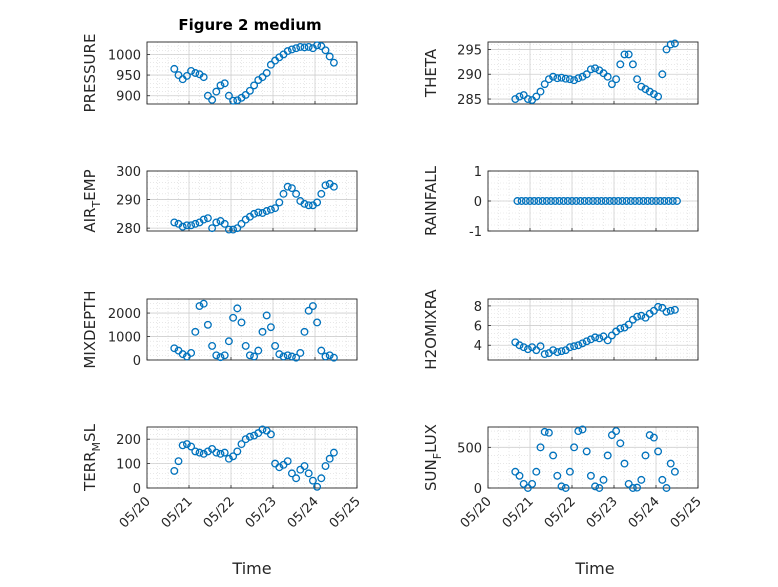 The image size is (778, 587). Describe the element at coordinates (96, 205) in the screenshot. I see `y-axis-label-subscript: T` at that location.